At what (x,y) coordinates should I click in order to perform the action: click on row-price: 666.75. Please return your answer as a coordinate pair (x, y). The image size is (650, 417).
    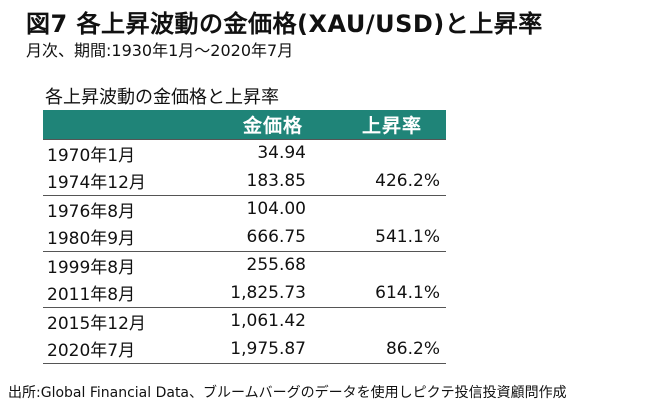
    Looking at the image, I should click on (276, 236).